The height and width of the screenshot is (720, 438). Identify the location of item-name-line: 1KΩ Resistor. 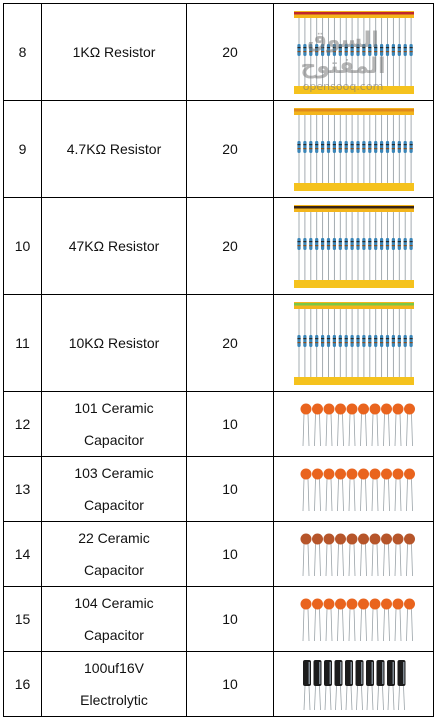
(114, 52).